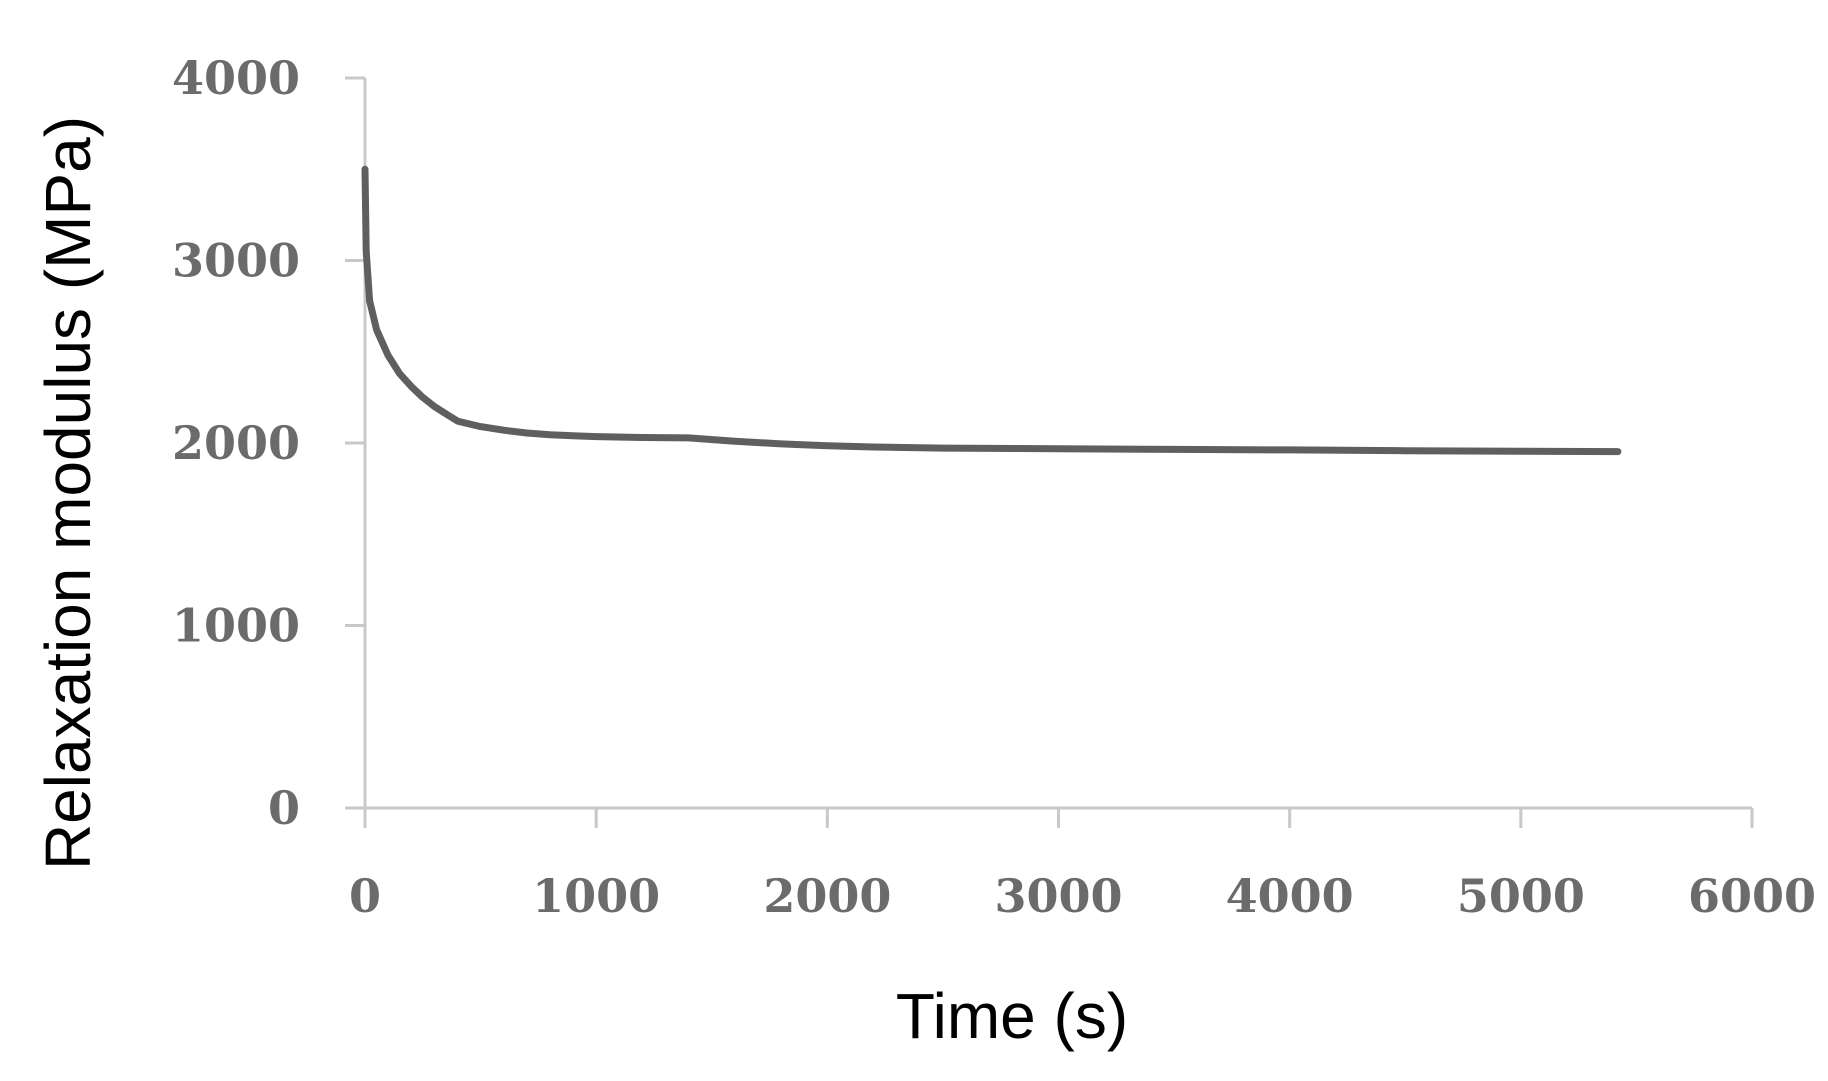 The image size is (1828, 1081). I want to click on y-tick-label: 3000, so click(236, 261).